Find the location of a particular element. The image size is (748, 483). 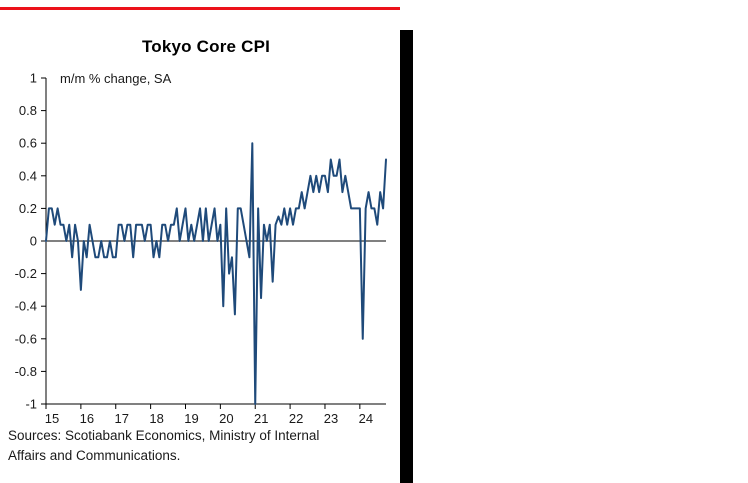

svg-text: 0 is located at coordinates (33, 241).